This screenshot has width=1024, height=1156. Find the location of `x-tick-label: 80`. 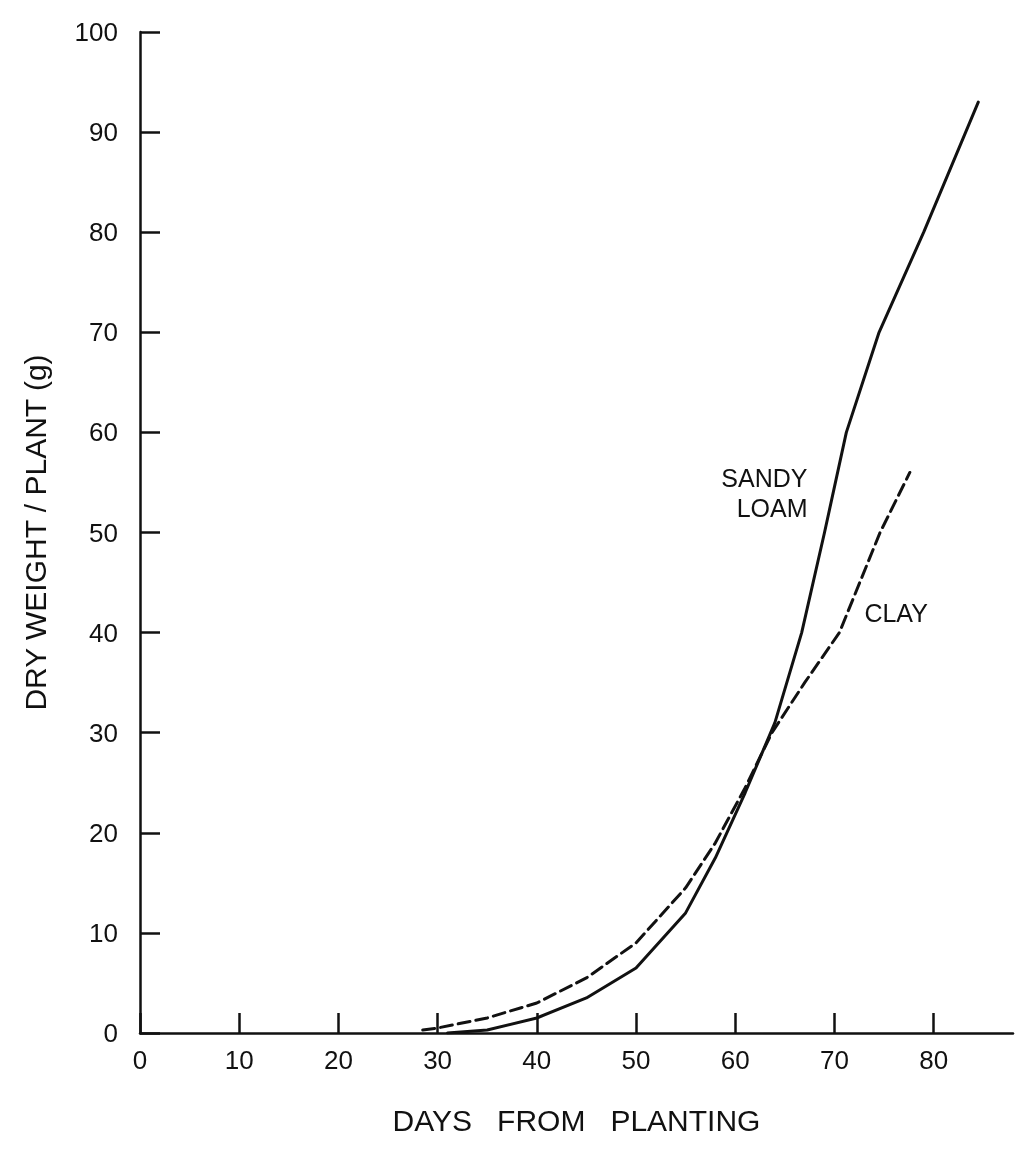

x-tick-label: 80 is located at coordinates (934, 1060).